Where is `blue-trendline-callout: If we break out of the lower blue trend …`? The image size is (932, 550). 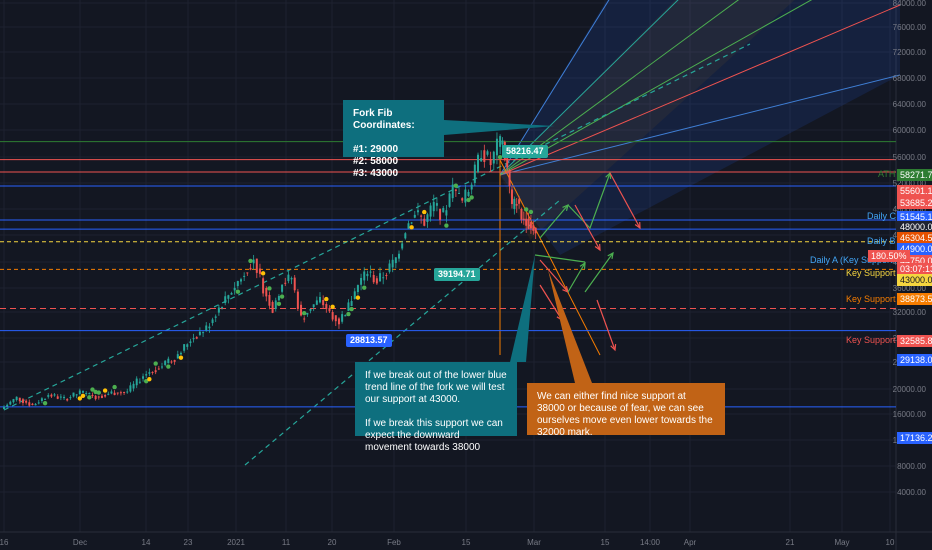 blue-trendline-callout: If we break out of the lower blue trend … is located at coordinates (436, 407).